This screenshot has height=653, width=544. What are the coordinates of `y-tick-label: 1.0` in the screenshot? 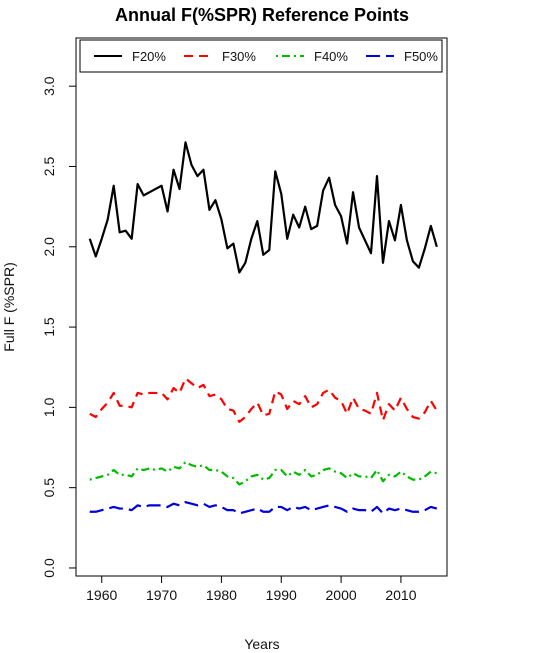 It's located at (49, 407).